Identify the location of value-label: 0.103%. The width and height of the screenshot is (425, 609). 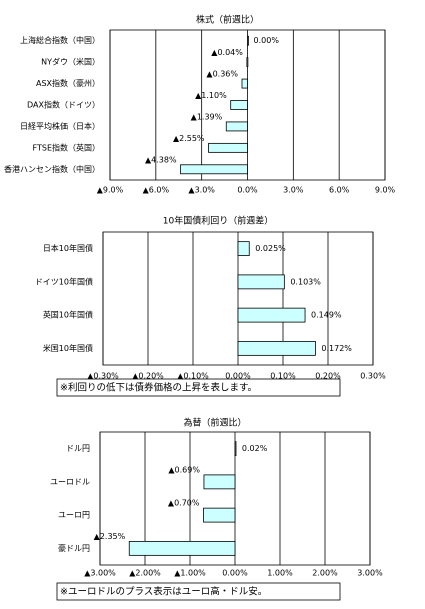
(305, 281).